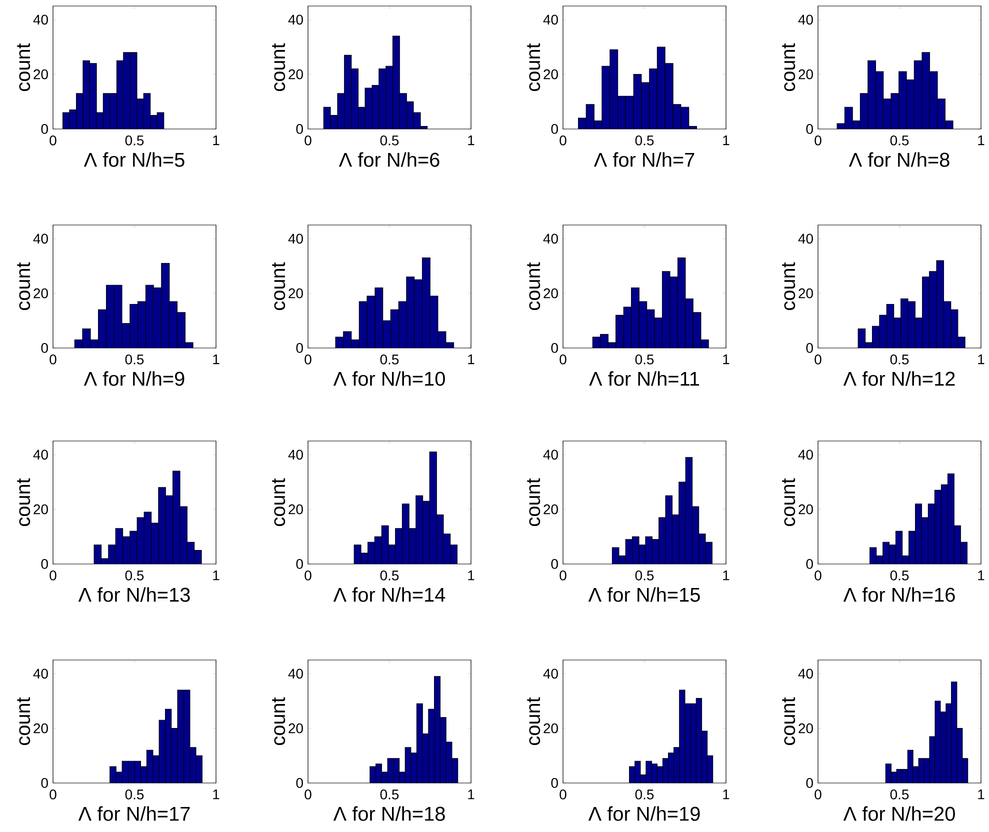  What do you see at coordinates (389, 594) in the screenshot?
I see `x-axis-title: Λ for N/h=14` at bounding box center [389, 594].